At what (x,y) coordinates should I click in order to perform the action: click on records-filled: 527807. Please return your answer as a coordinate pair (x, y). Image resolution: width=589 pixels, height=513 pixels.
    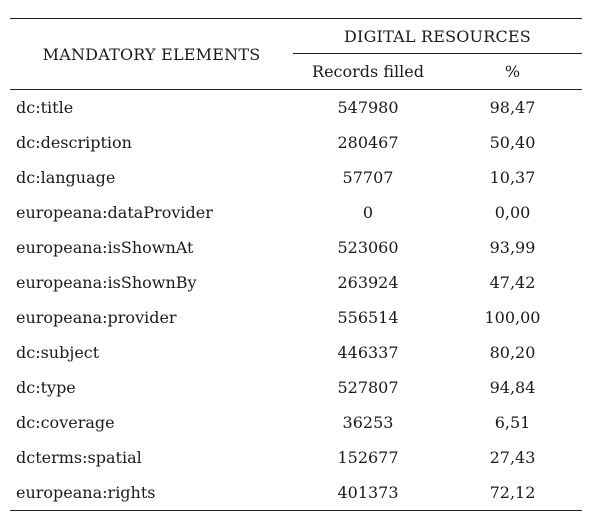
    Looking at the image, I should click on (368, 387).